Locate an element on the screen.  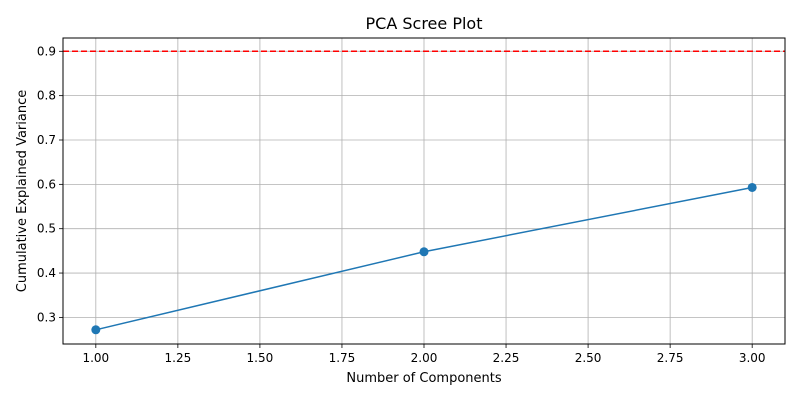
y-tick-label: 0.3 is located at coordinates (46, 317).